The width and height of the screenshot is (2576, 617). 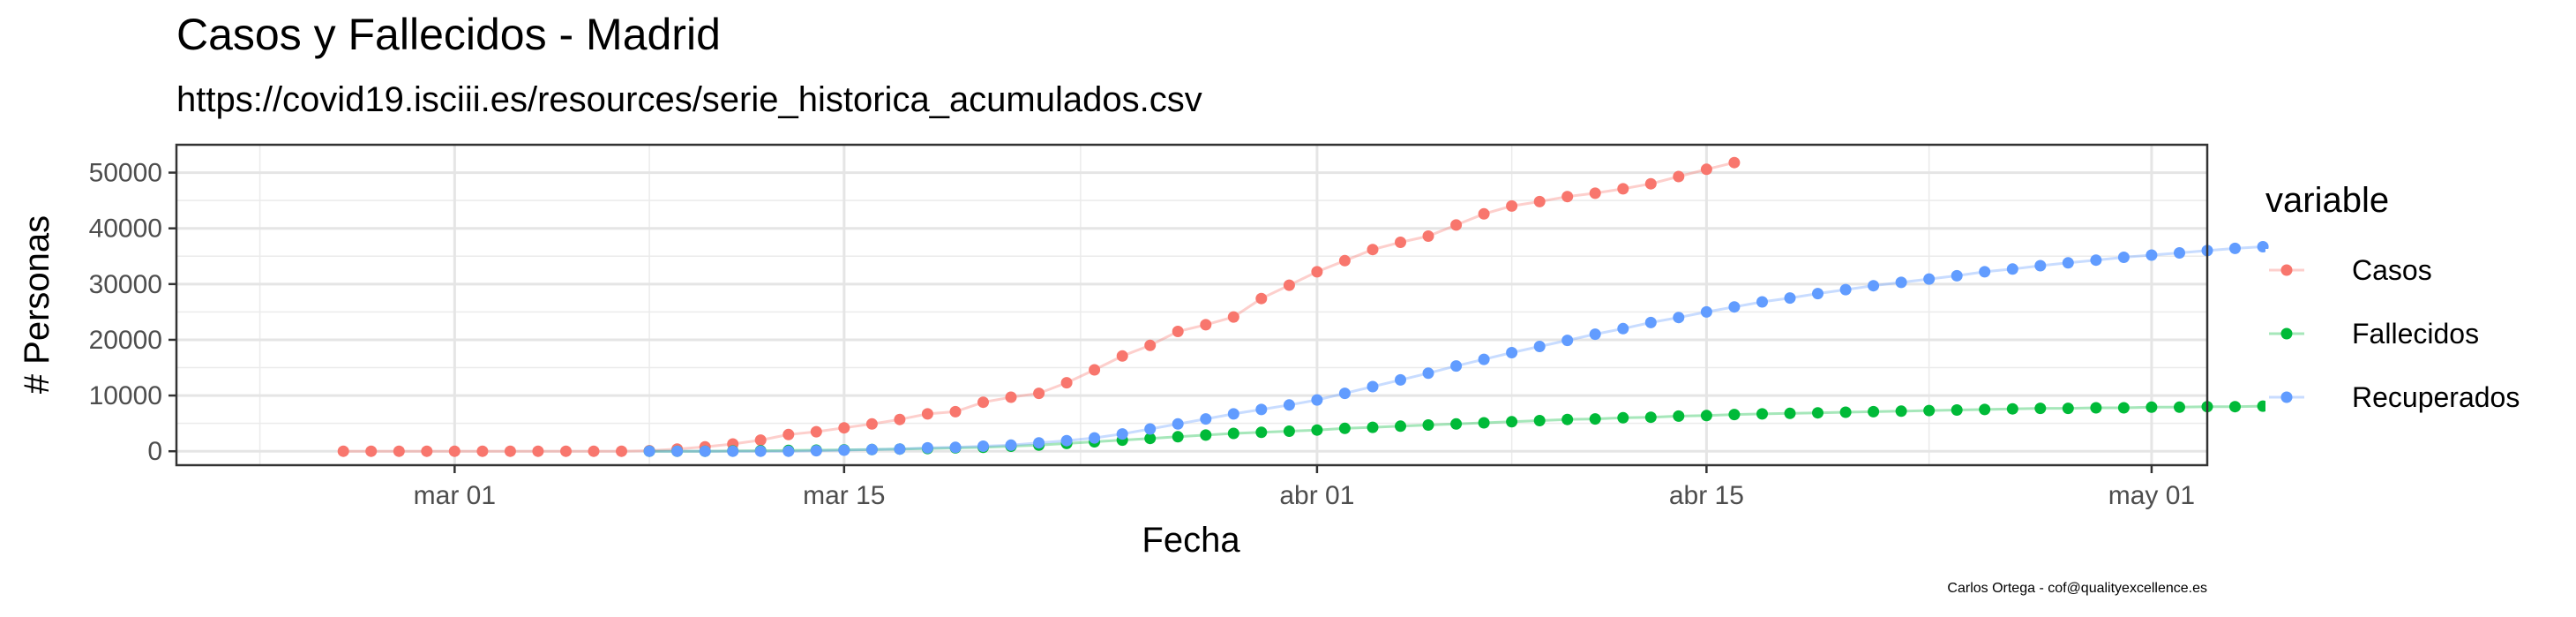 What do you see at coordinates (2286, 270) in the screenshot?
I see `legend-key-point-casos` at bounding box center [2286, 270].